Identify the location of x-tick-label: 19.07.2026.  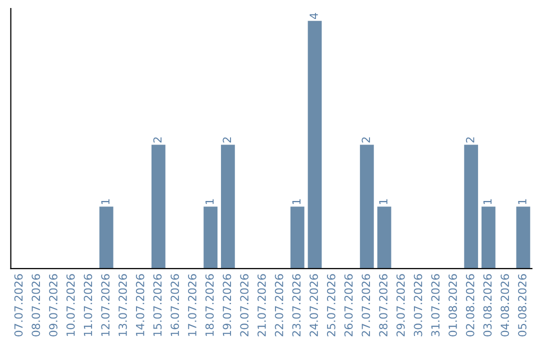
(227, 305).